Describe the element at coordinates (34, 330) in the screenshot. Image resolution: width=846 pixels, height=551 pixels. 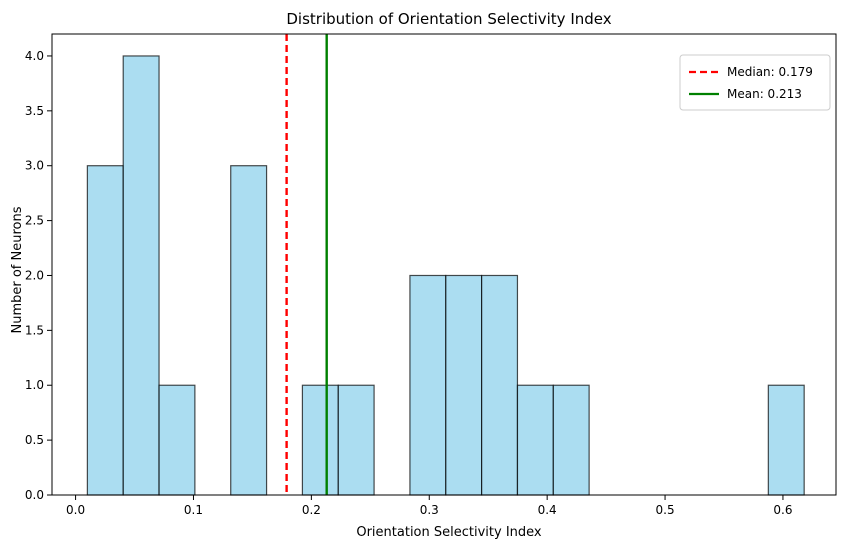
I see `y-tick-label-3: 1.5` at that location.